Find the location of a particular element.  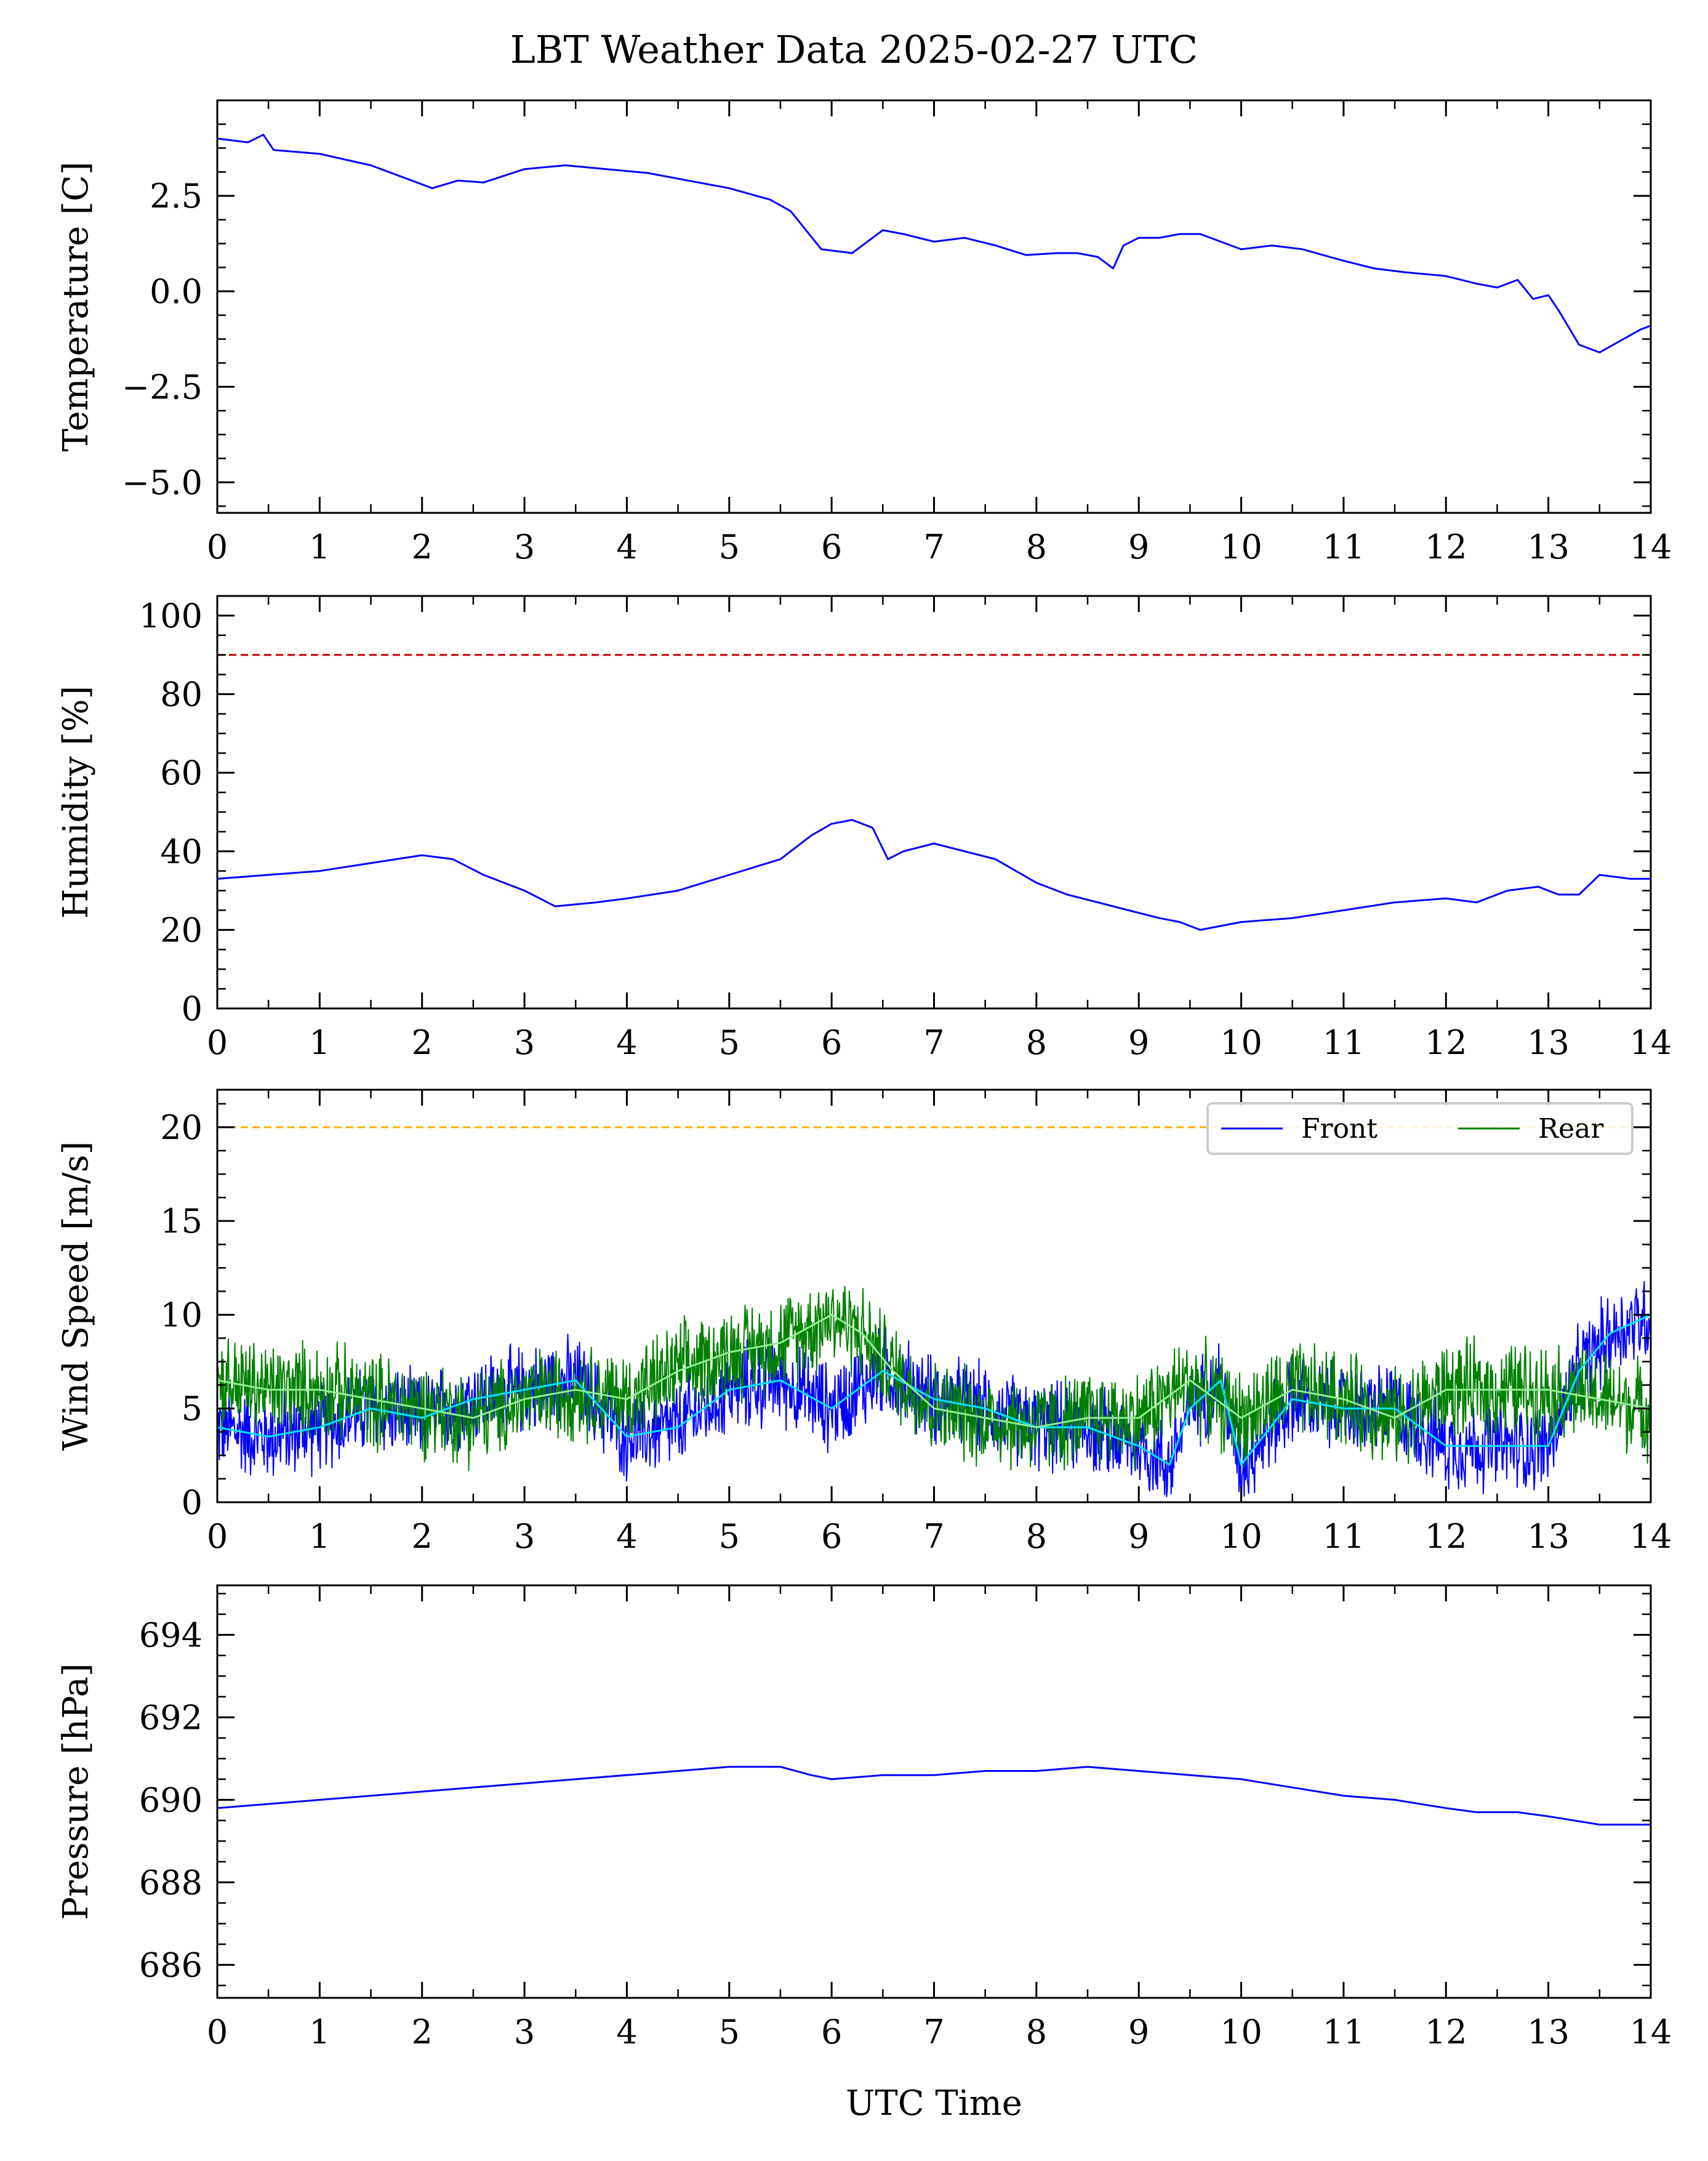

series-line-wind_speed-front-avg is located at coordinates (934, 1390).